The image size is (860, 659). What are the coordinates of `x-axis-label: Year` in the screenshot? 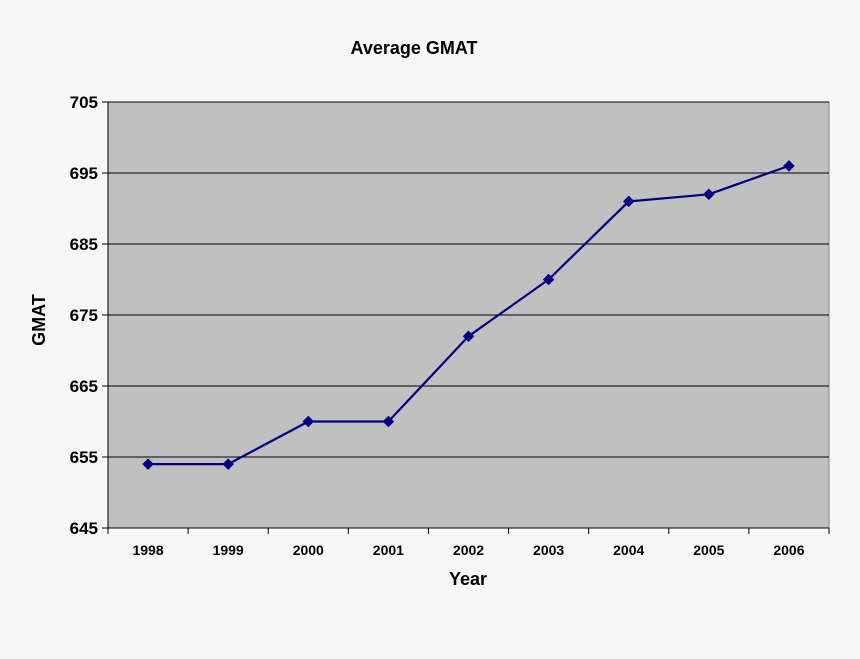 It's located at (468, 579).